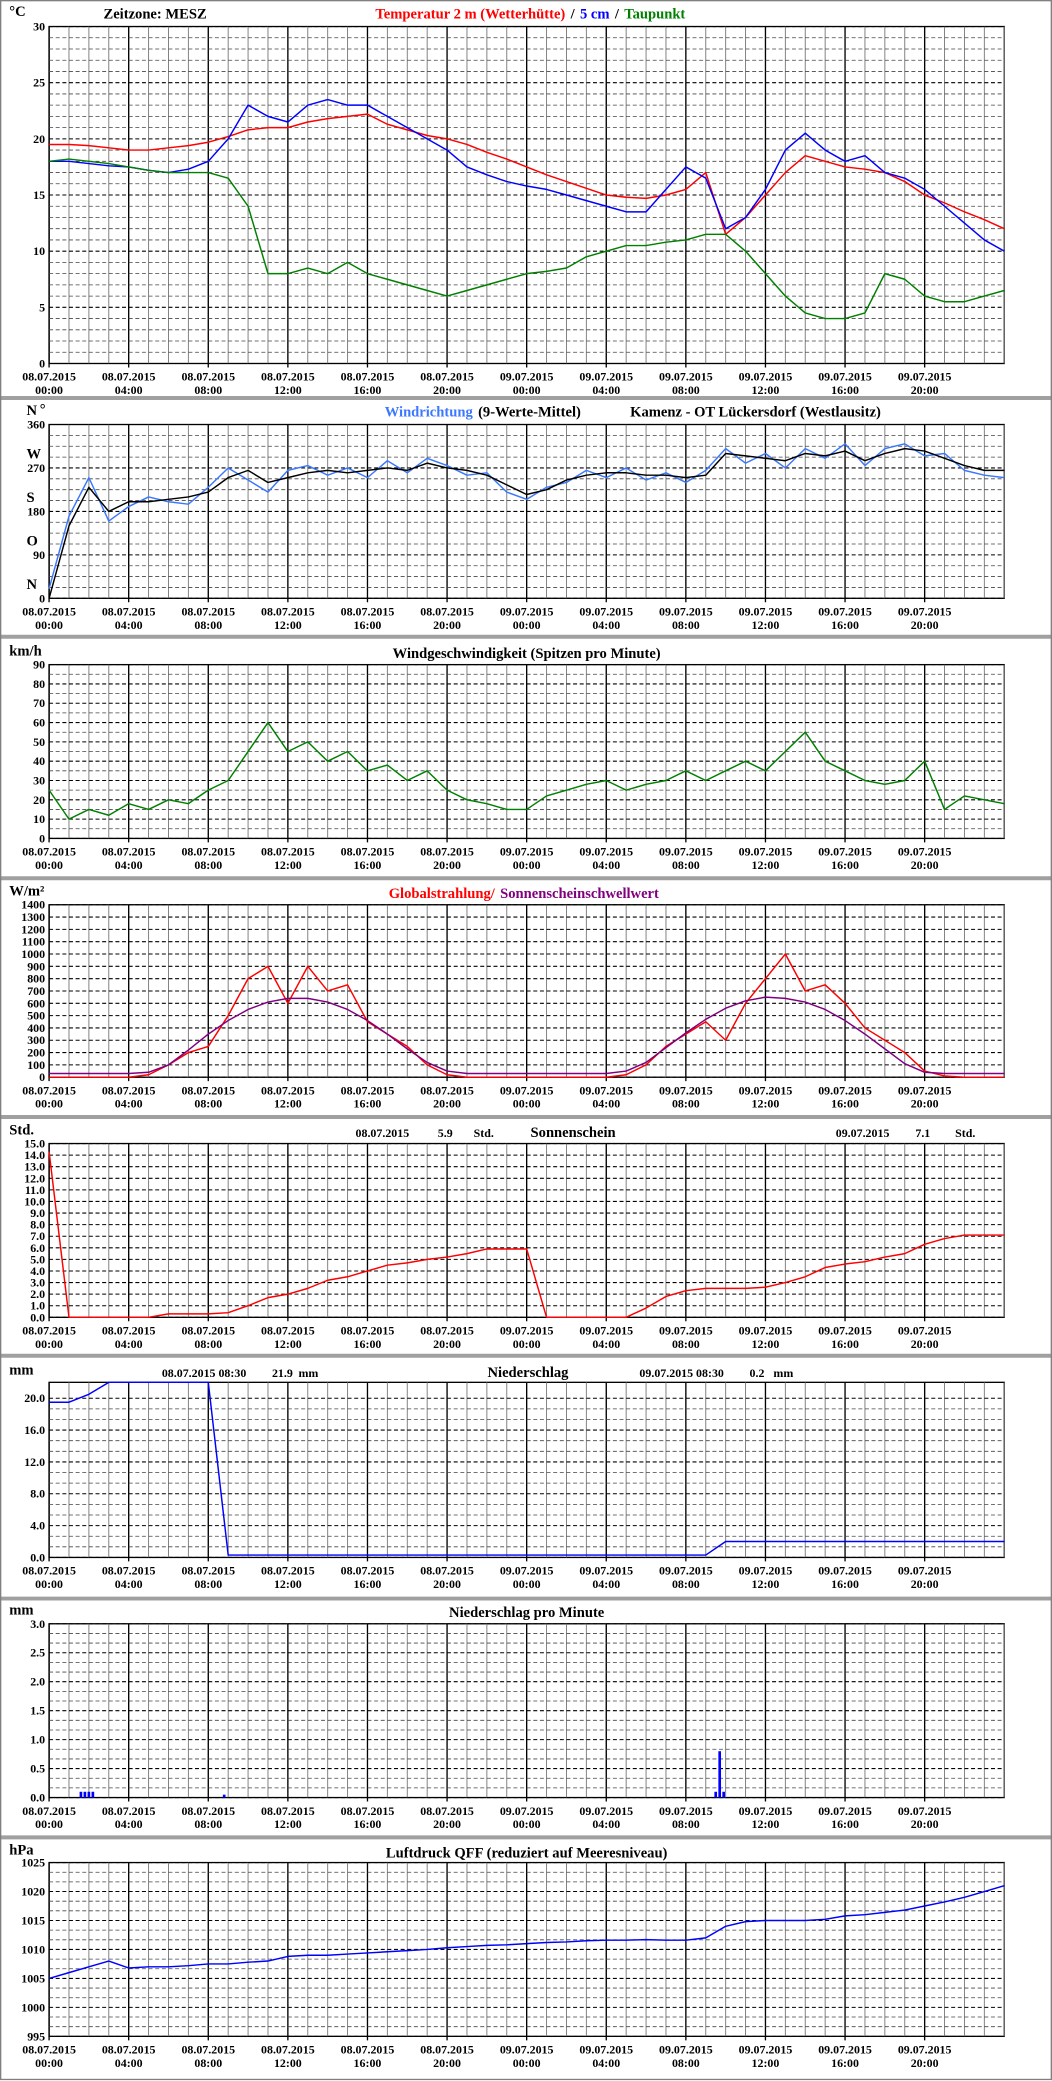  I want to click on annotation-date: 09.07.2015, so click(863, 1133).